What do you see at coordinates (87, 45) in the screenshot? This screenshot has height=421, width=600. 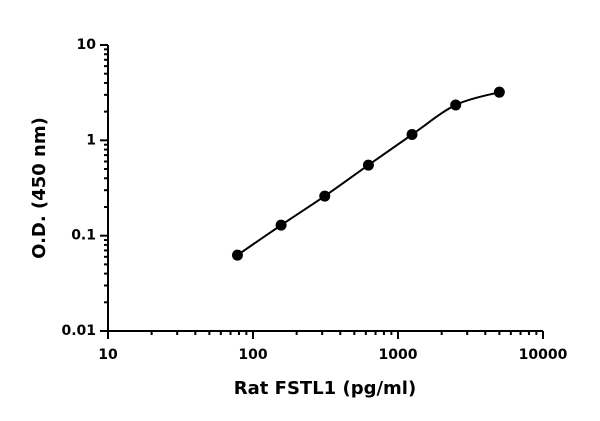 I see `y-tick-label: 10` at bounding box center [87, 45].